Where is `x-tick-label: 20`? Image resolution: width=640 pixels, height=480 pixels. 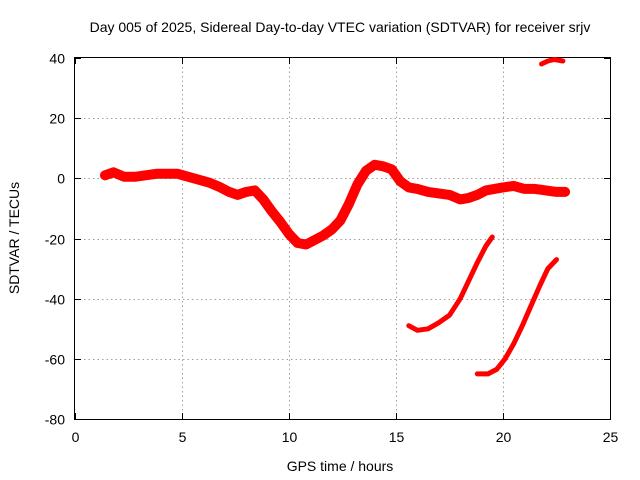
x-tick-label: 20 is located at coordinates (504, 437).